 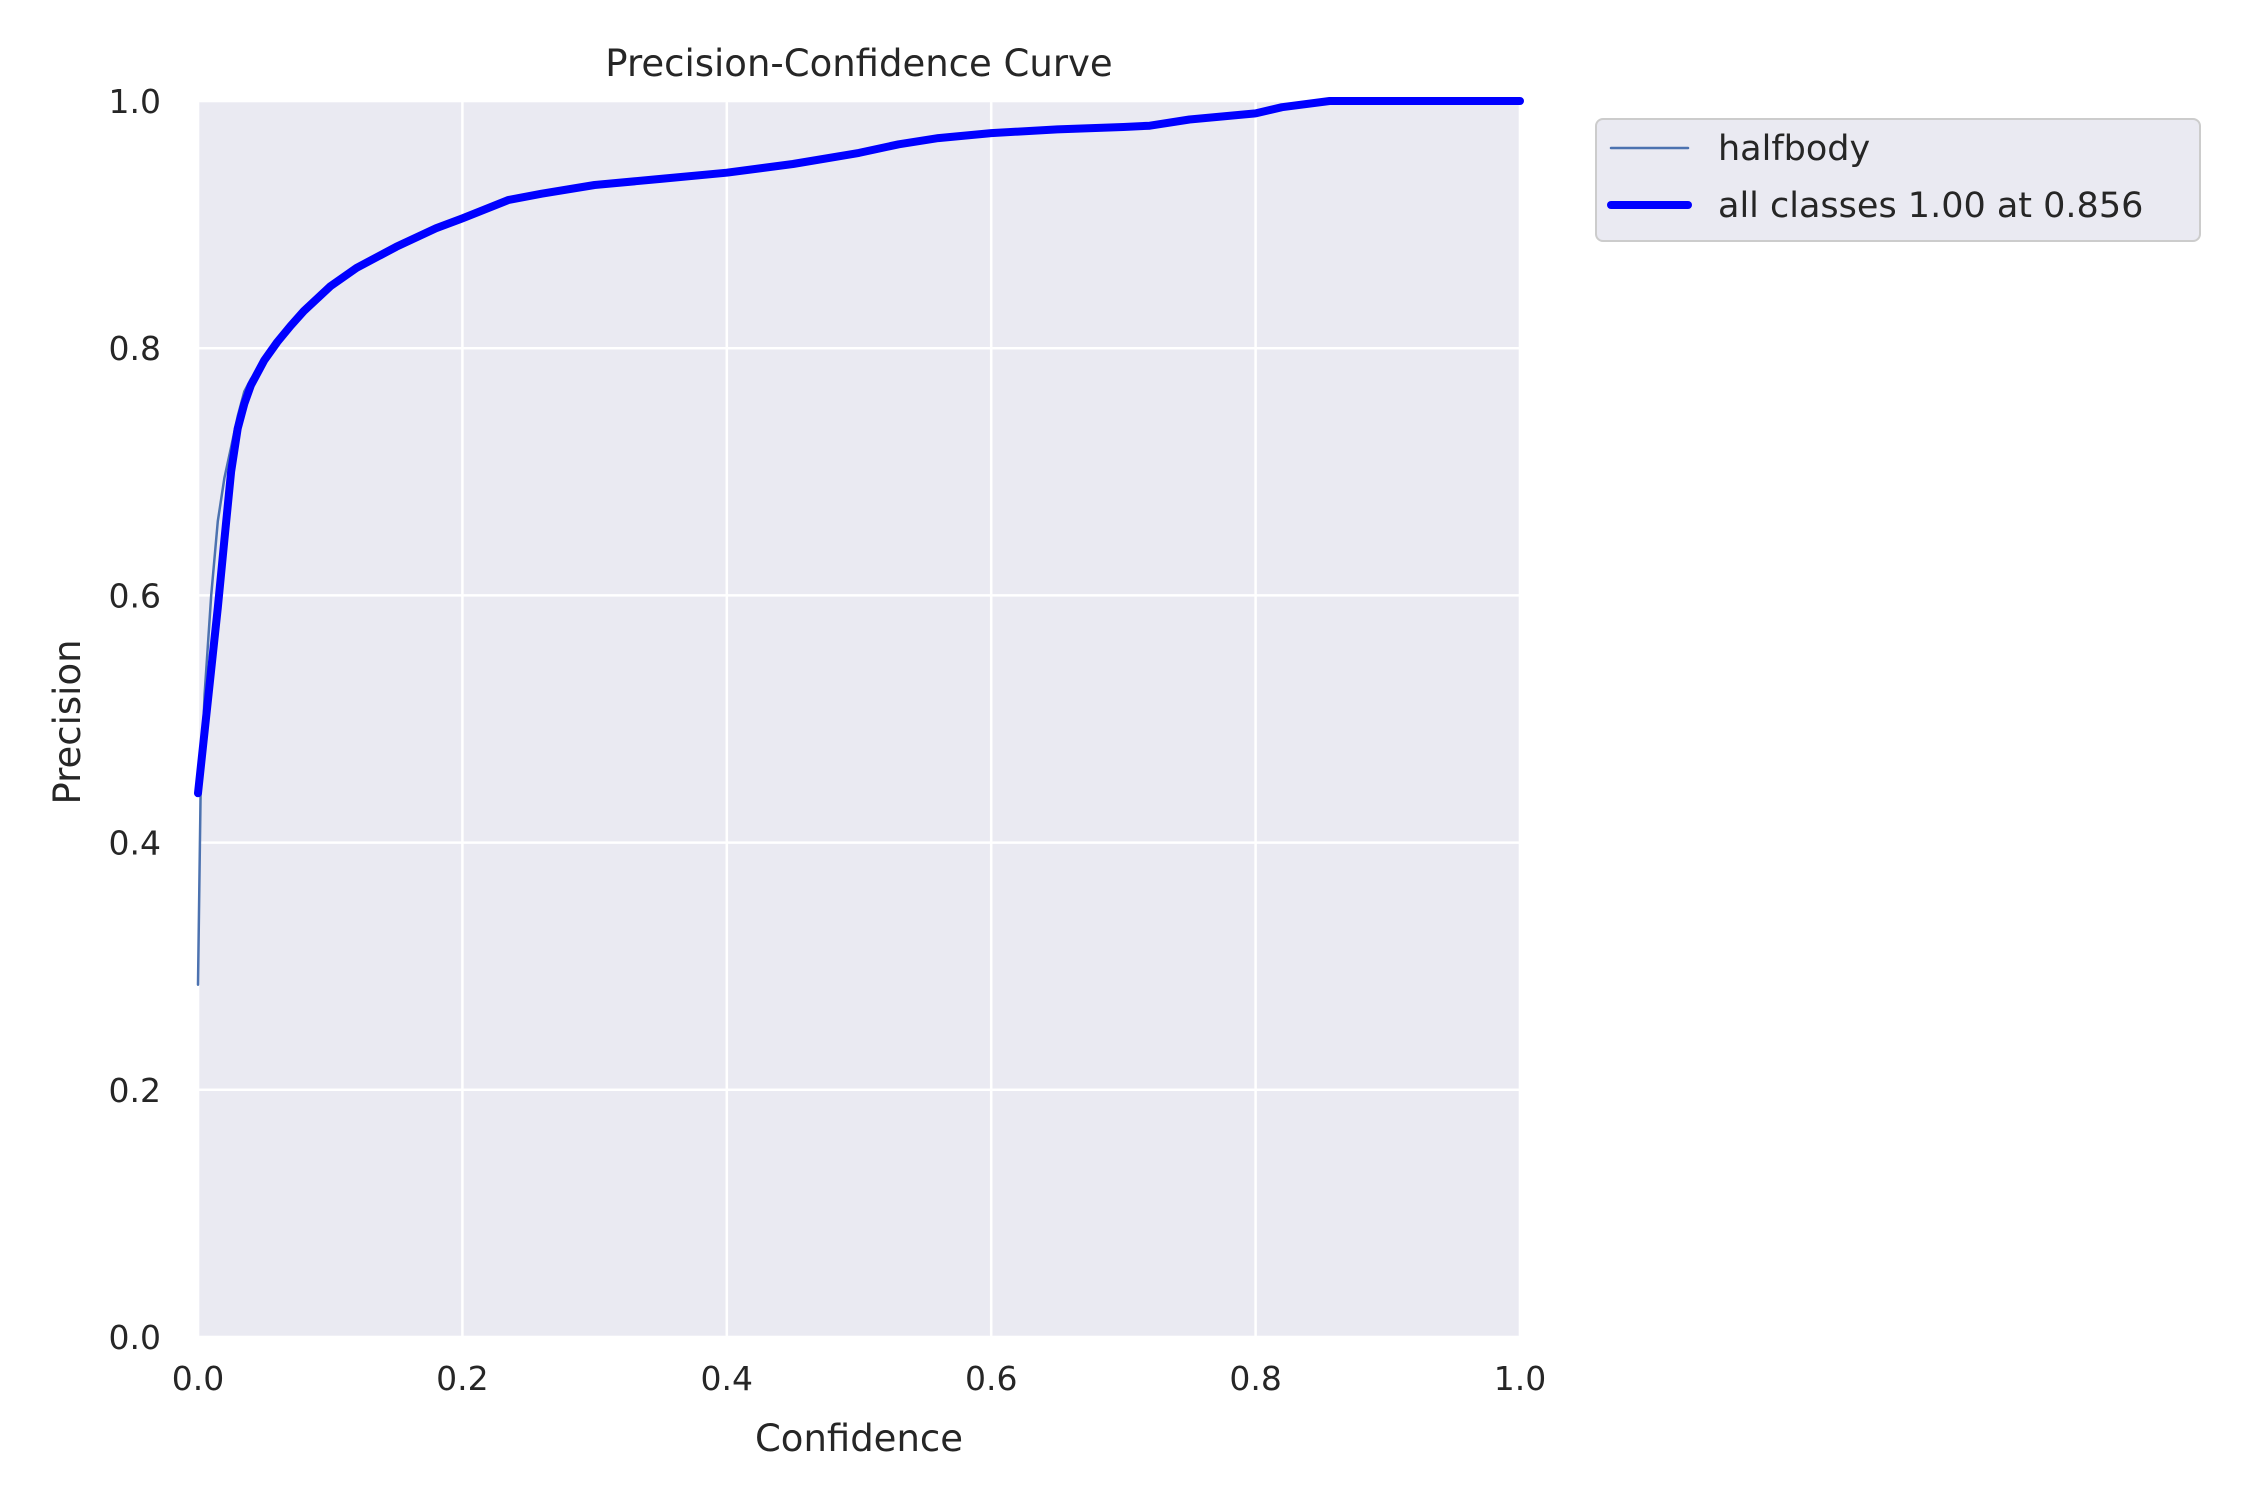 I want to click on y-tick-label: 0.6, so click(x=135, y=595).